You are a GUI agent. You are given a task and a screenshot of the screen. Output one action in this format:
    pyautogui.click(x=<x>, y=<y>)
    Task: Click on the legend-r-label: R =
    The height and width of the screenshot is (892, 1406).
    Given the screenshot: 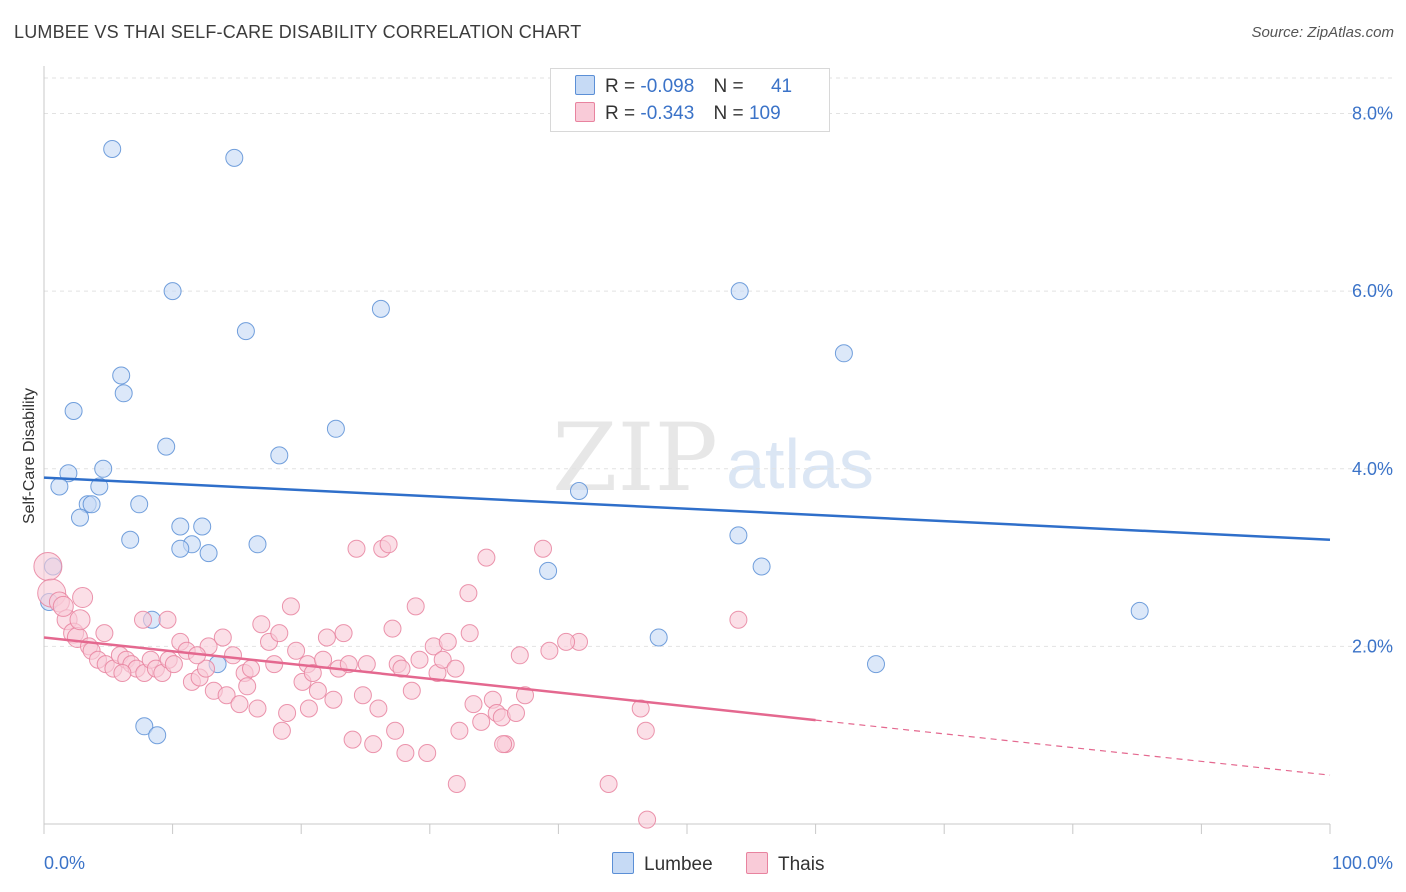 What is the action you would take?
    pyautogui.click(x=620, y=113)
    